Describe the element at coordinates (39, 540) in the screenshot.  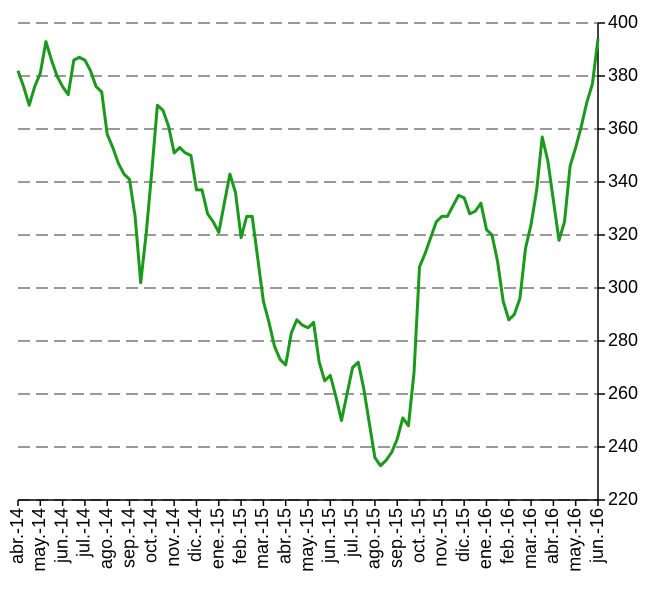
I see `x-tick-label: may.-14` at that location.